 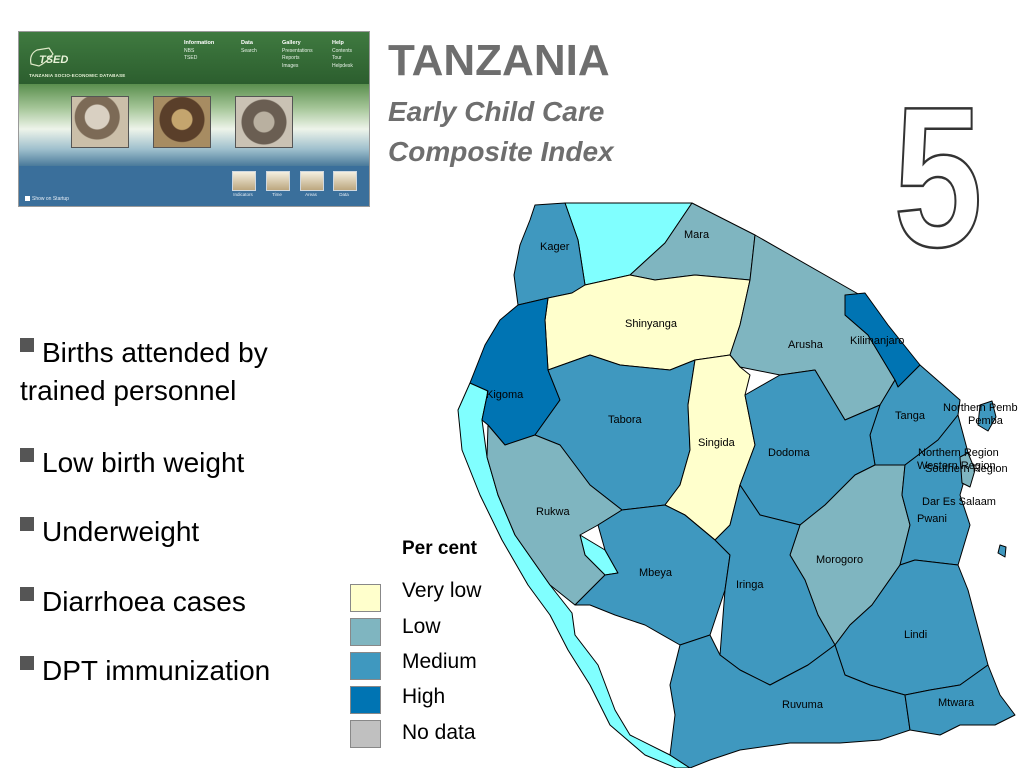 I want to click on region-mtwara, so click(x=960, y=700).